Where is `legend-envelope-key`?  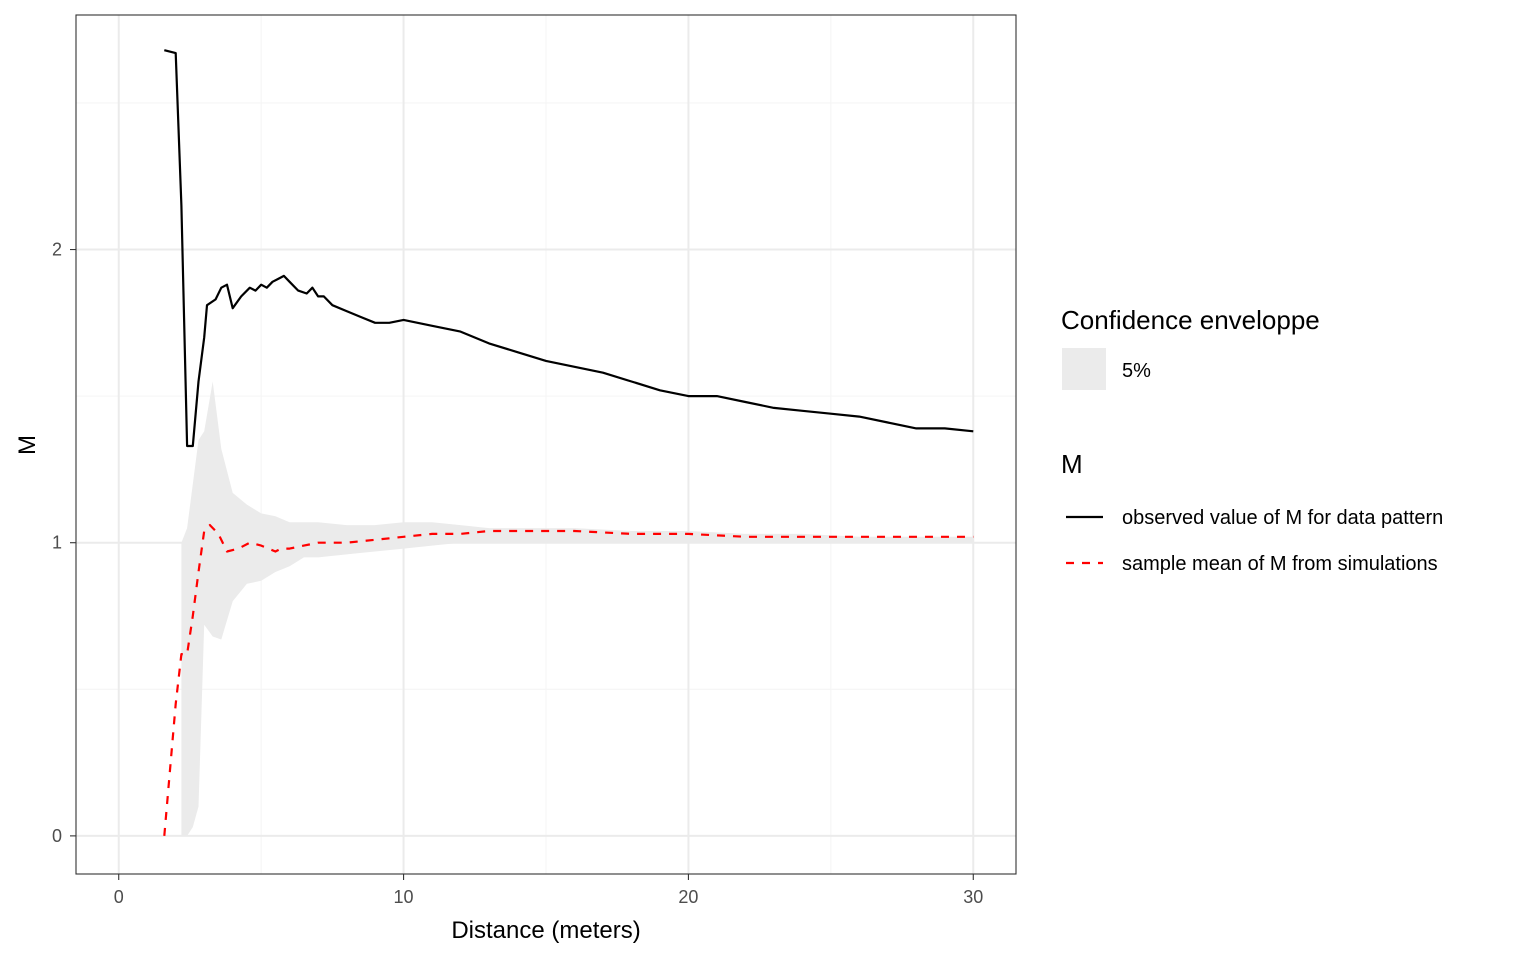 legend-envelope-key is located at coordinates (1084, 369).